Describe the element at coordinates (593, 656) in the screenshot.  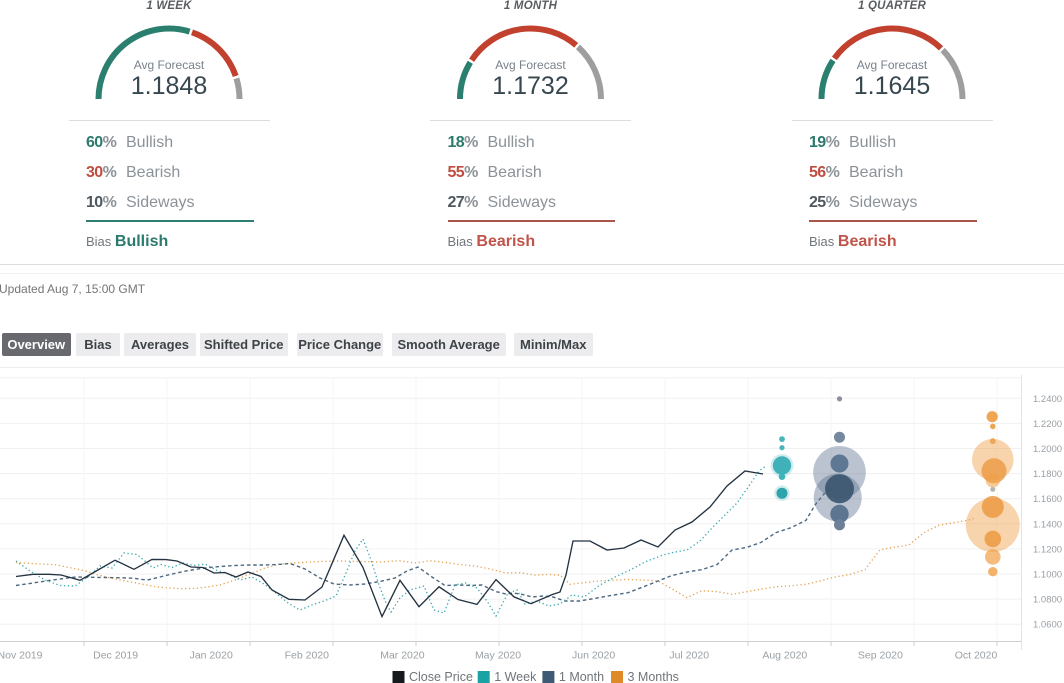
I see `svg-text: Jun 2020` at that location.